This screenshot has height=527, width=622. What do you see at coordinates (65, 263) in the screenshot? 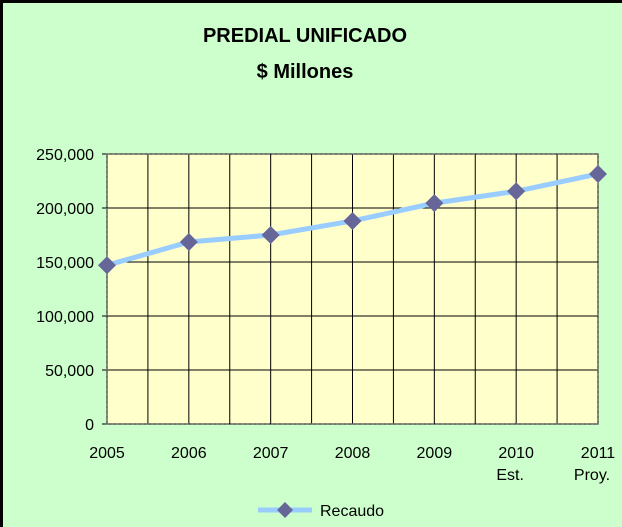
I see `y-tick-label: 150,000` at bounding box center [65, 263].